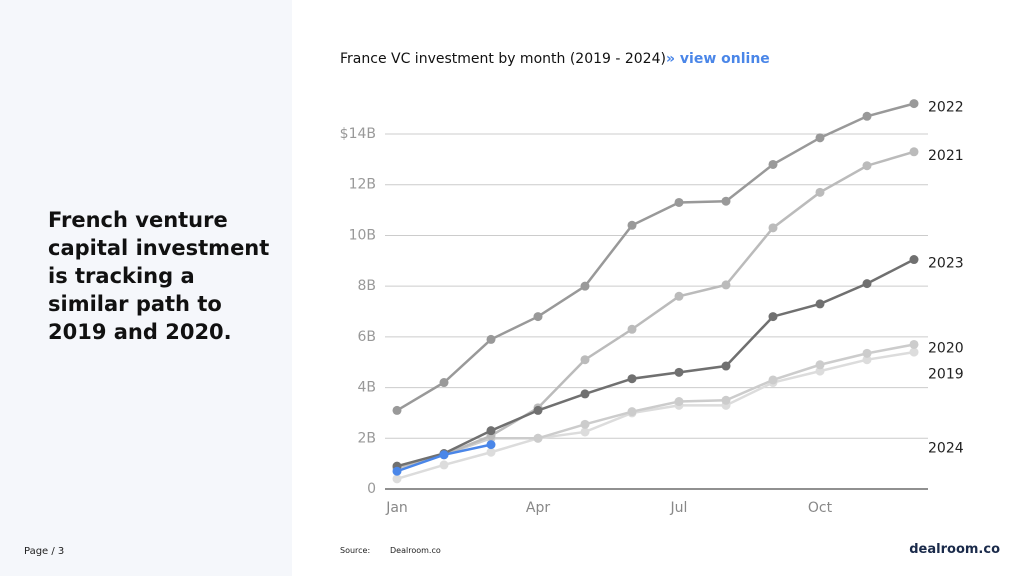 The height and width of the screenshot is (576, 1024). What do you see at coordinates (946, 156) in the screenshot?
I see `legend-label: 2021` at bounding box center [946, 156].